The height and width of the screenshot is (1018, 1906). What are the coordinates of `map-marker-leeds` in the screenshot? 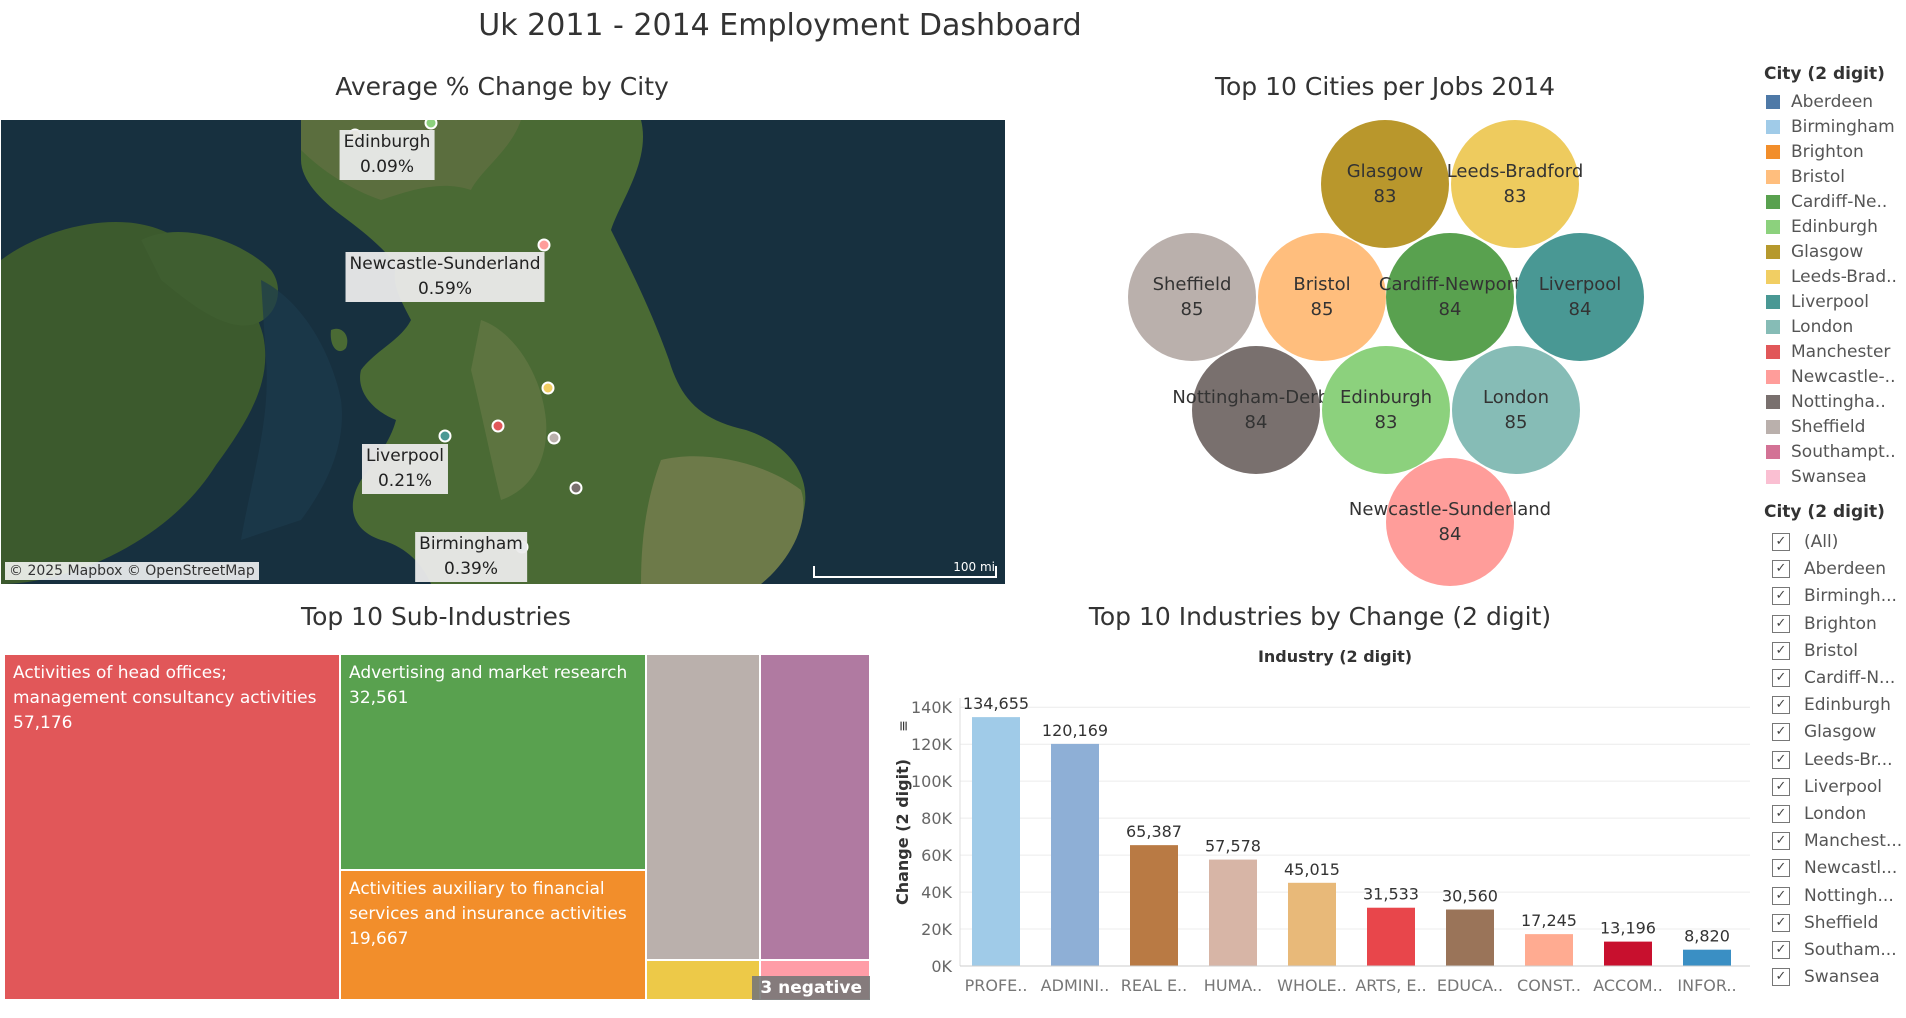 It's located at (548, 388).